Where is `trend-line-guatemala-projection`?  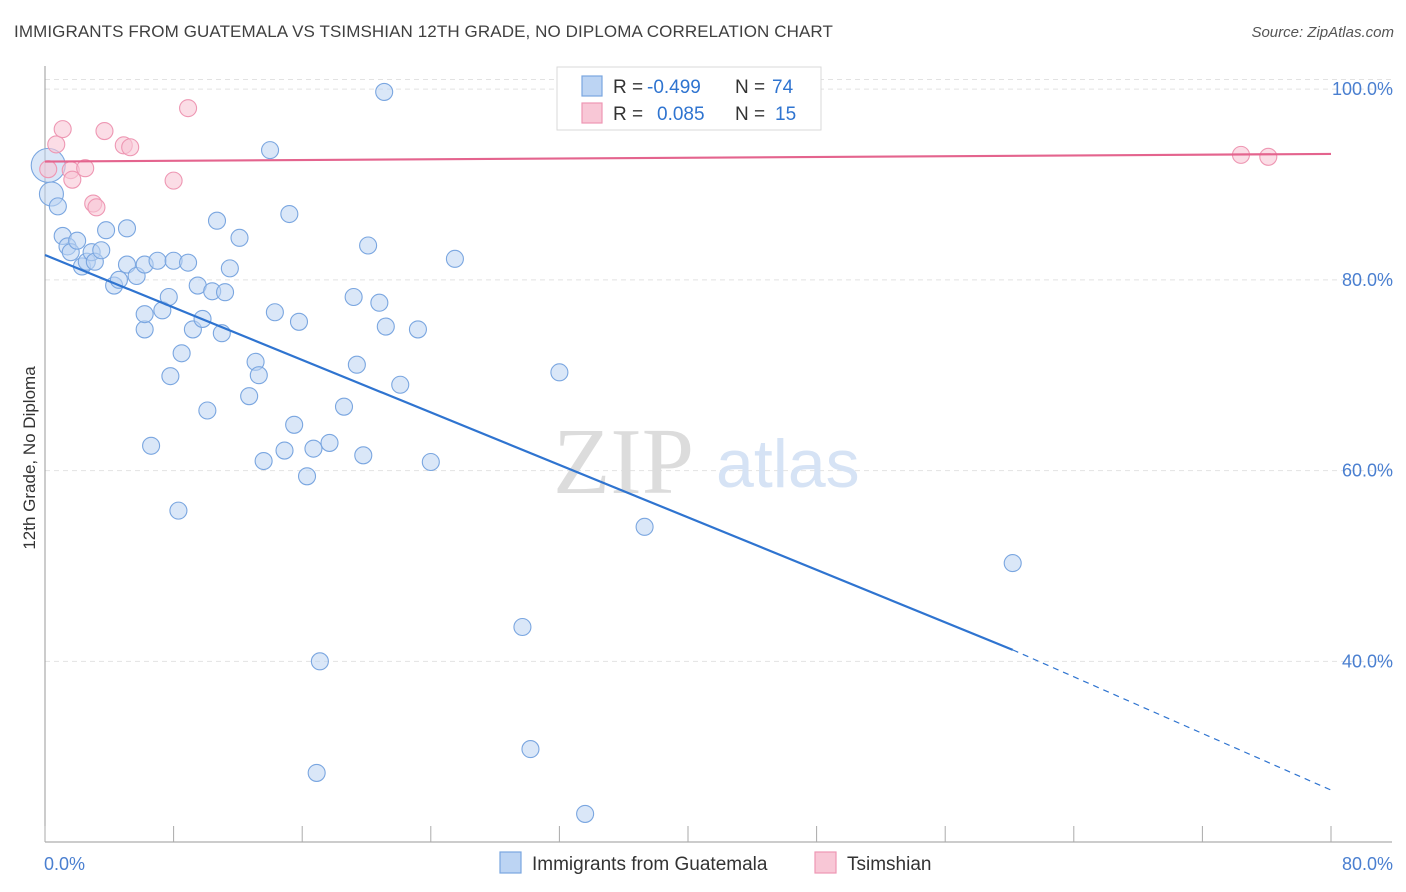 trend-line-guatemala-projection is located at coordinates (1172, 720).